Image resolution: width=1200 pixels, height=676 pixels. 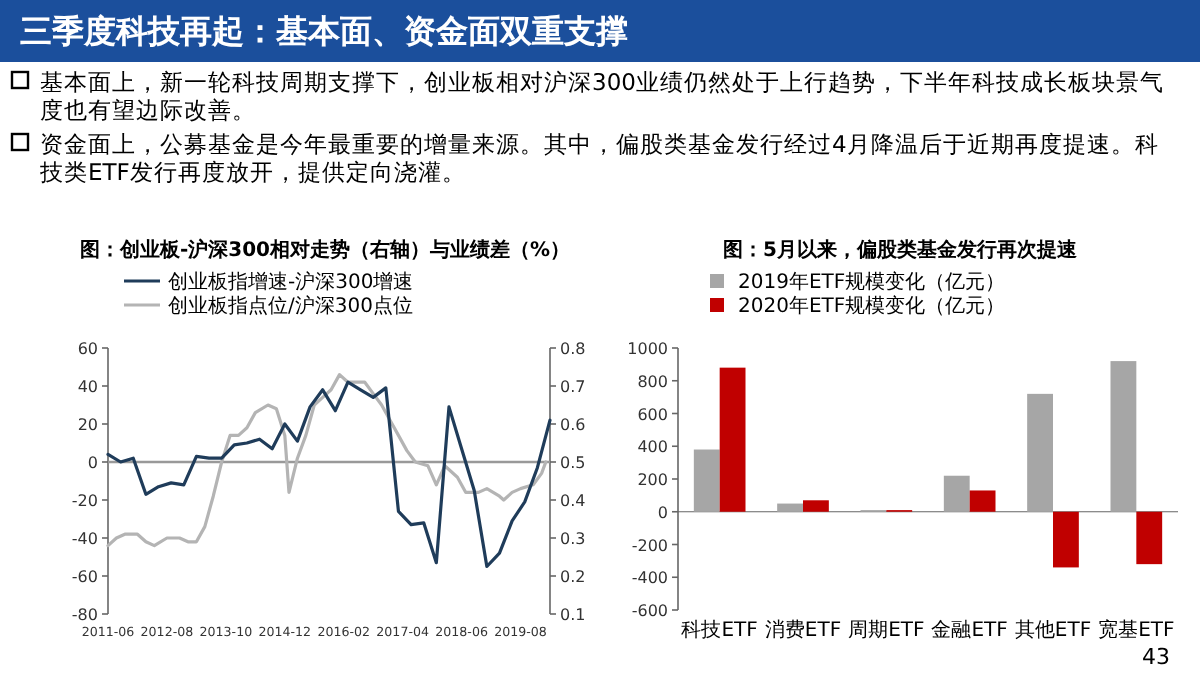 What do you see at coordinates (573, 615) in the screenshot?
I see `y2-tick-label: 0.1` at bounding box center [573, 615].